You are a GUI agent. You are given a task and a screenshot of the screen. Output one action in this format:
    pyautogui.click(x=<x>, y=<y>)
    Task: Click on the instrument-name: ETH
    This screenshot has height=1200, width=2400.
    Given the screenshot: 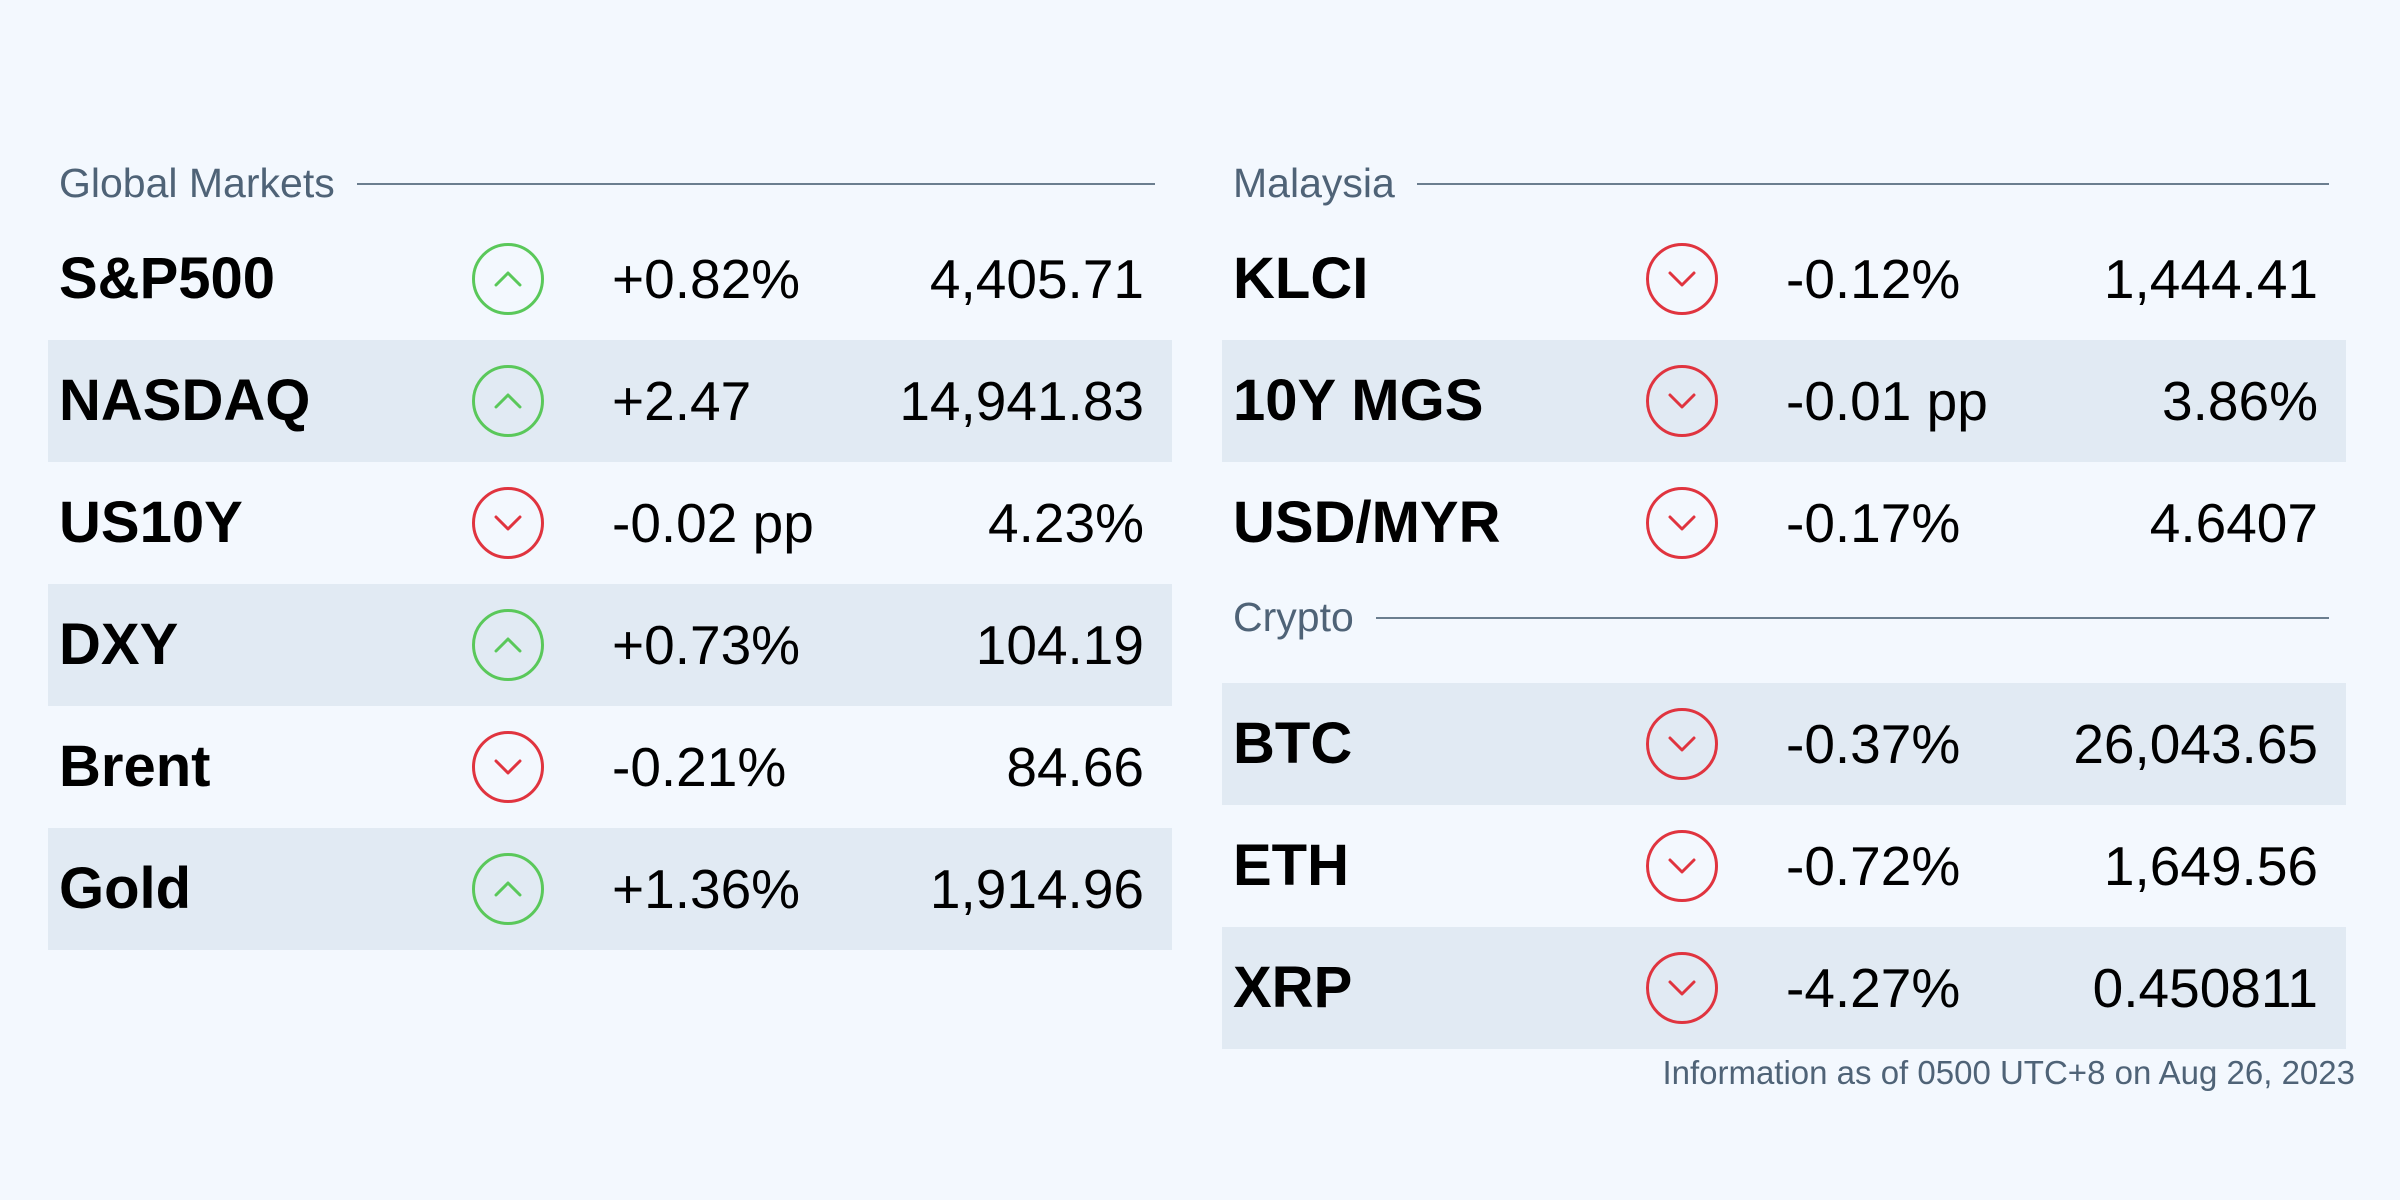 What is the action you would take?
    pyautogui.click(x=1291, y=865)
    